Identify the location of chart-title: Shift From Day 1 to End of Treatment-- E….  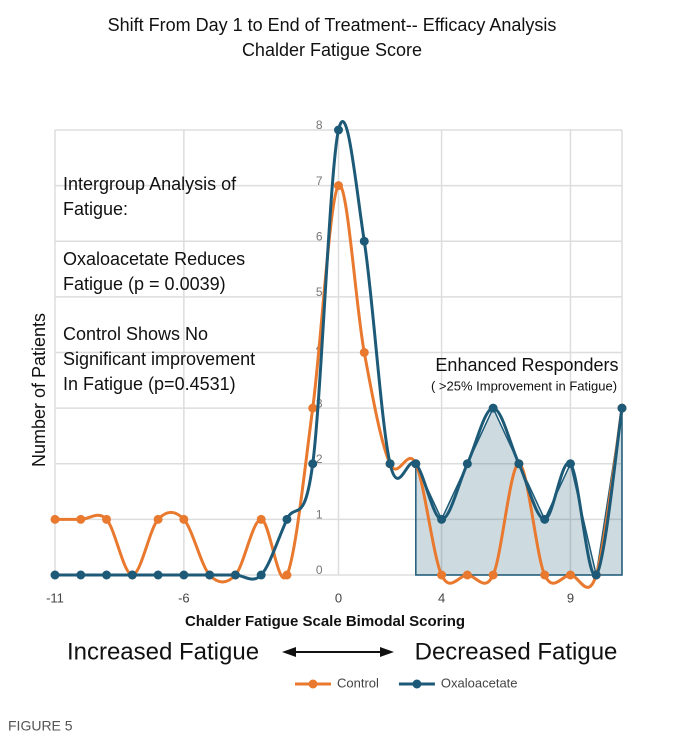
(332, 25).